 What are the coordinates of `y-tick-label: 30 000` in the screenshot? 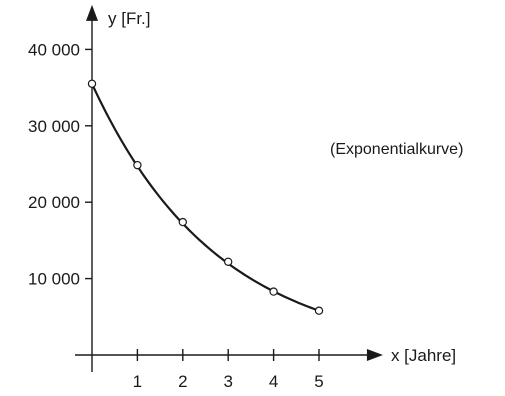 It's located at (54, 126).